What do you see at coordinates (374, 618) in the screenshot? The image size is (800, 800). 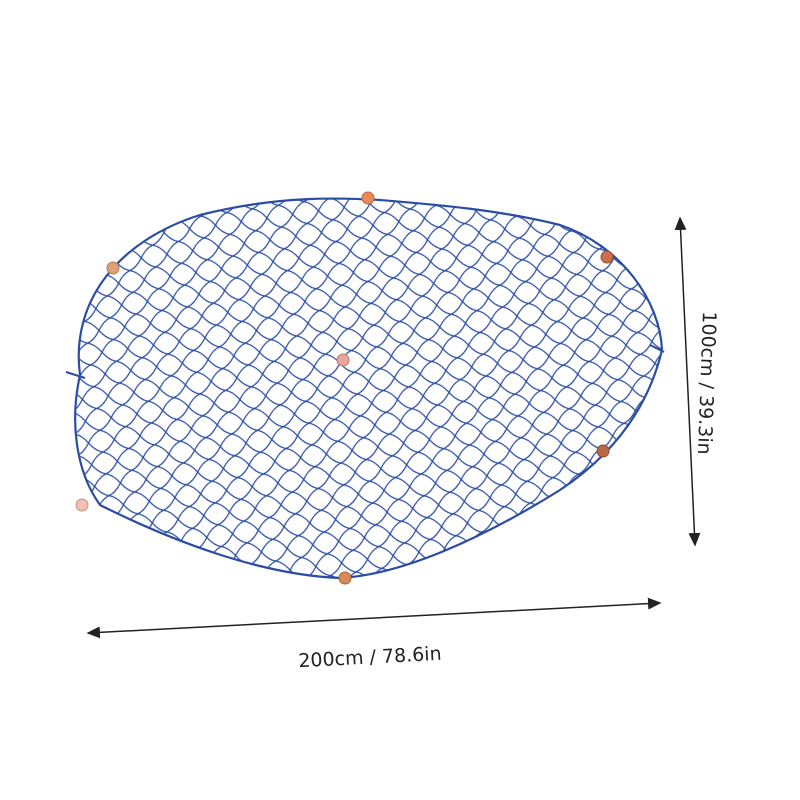 I see `width-arrow` at bounding box center [374, 618].